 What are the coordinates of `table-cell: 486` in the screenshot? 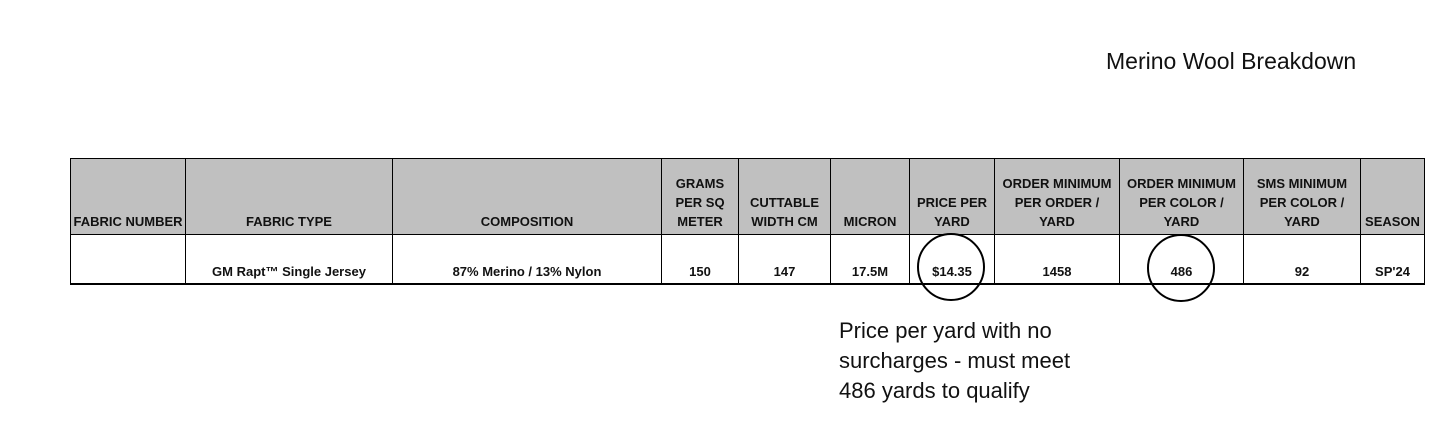 It's located at (1181, 259).